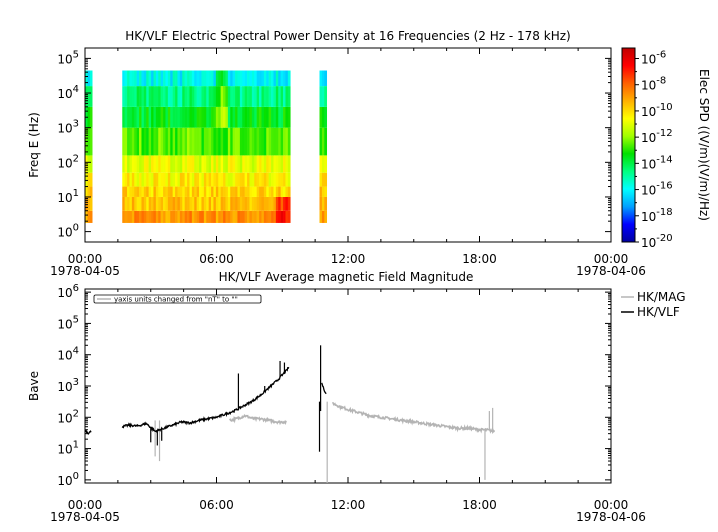 The height and width of the screenshot is (532, 718). Describe the element at coordinates (611, 505) in the screenshot. I see `magnitude-x-tick-label: 00:00` at that location.